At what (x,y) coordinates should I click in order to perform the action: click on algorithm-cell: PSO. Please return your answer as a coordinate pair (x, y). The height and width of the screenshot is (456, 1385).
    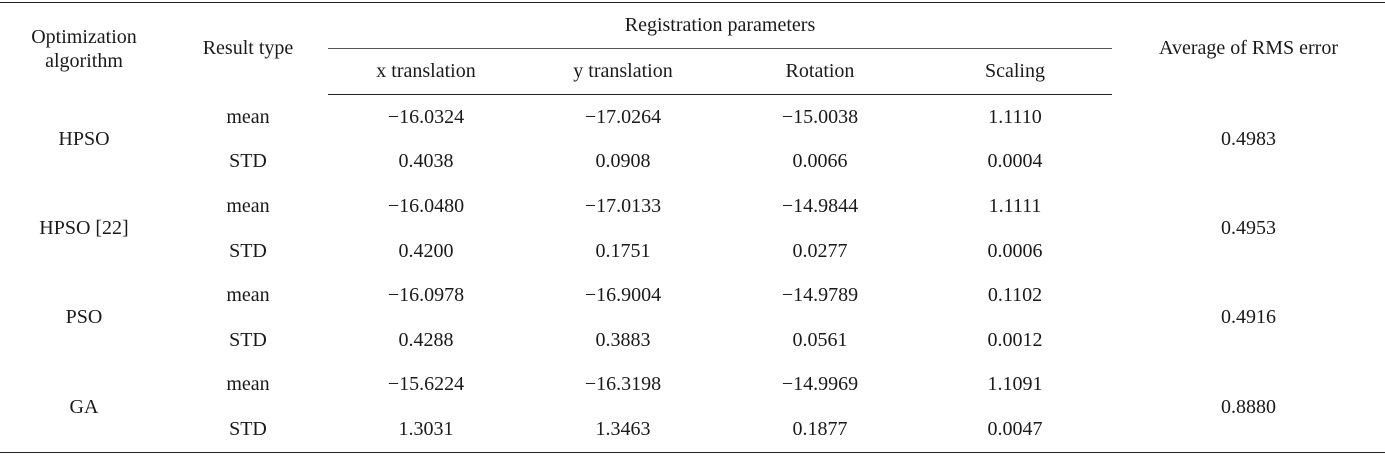
    Looking at the image, I should click on (84, 317).